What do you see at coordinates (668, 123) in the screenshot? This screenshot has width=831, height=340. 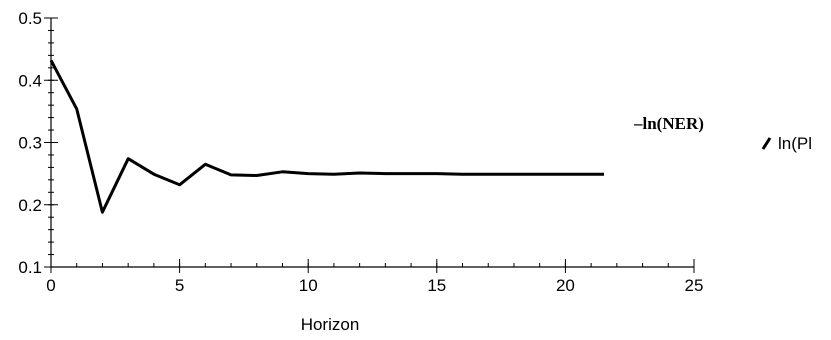 I see `legend-entry-ner: –ln(NER)` at bounding box center [668, 123].